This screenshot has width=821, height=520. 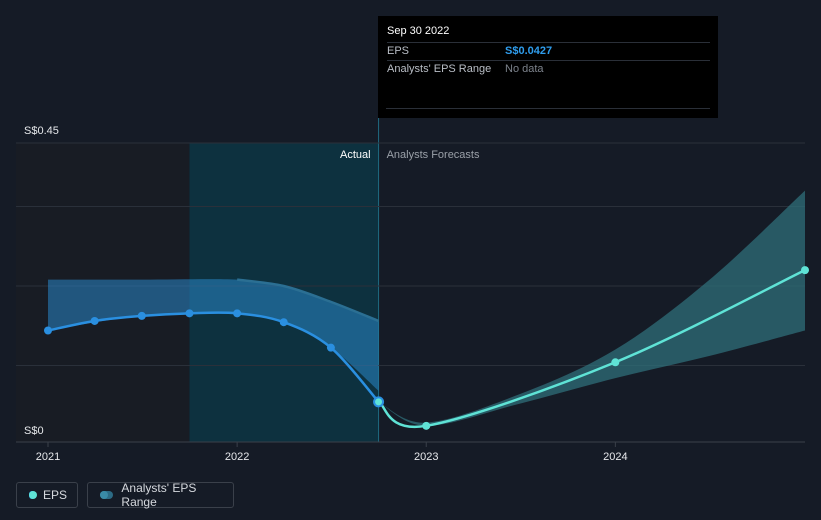 What do you see at coordinates (426, 457) in the screenshot?
I see `x-tick-label-2023: 2023` at bounding box center [426, 457].